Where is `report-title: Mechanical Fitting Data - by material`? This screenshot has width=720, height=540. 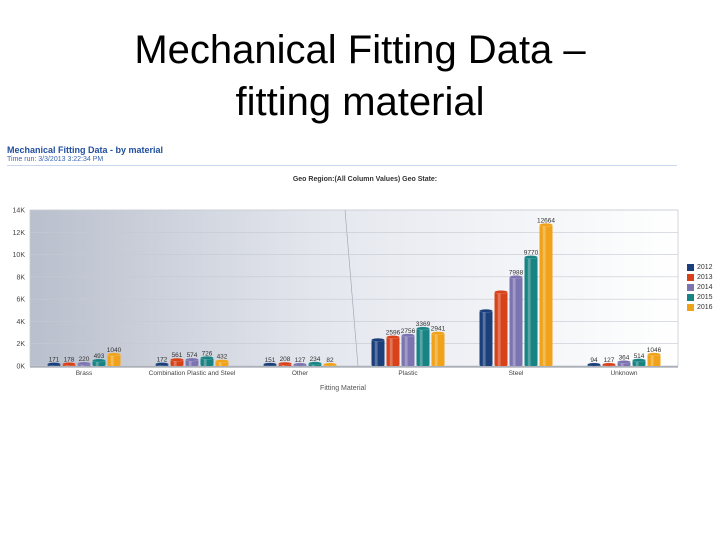
report-title: Mechanical Fitting Data - by material is located at coordinates (85, 150).